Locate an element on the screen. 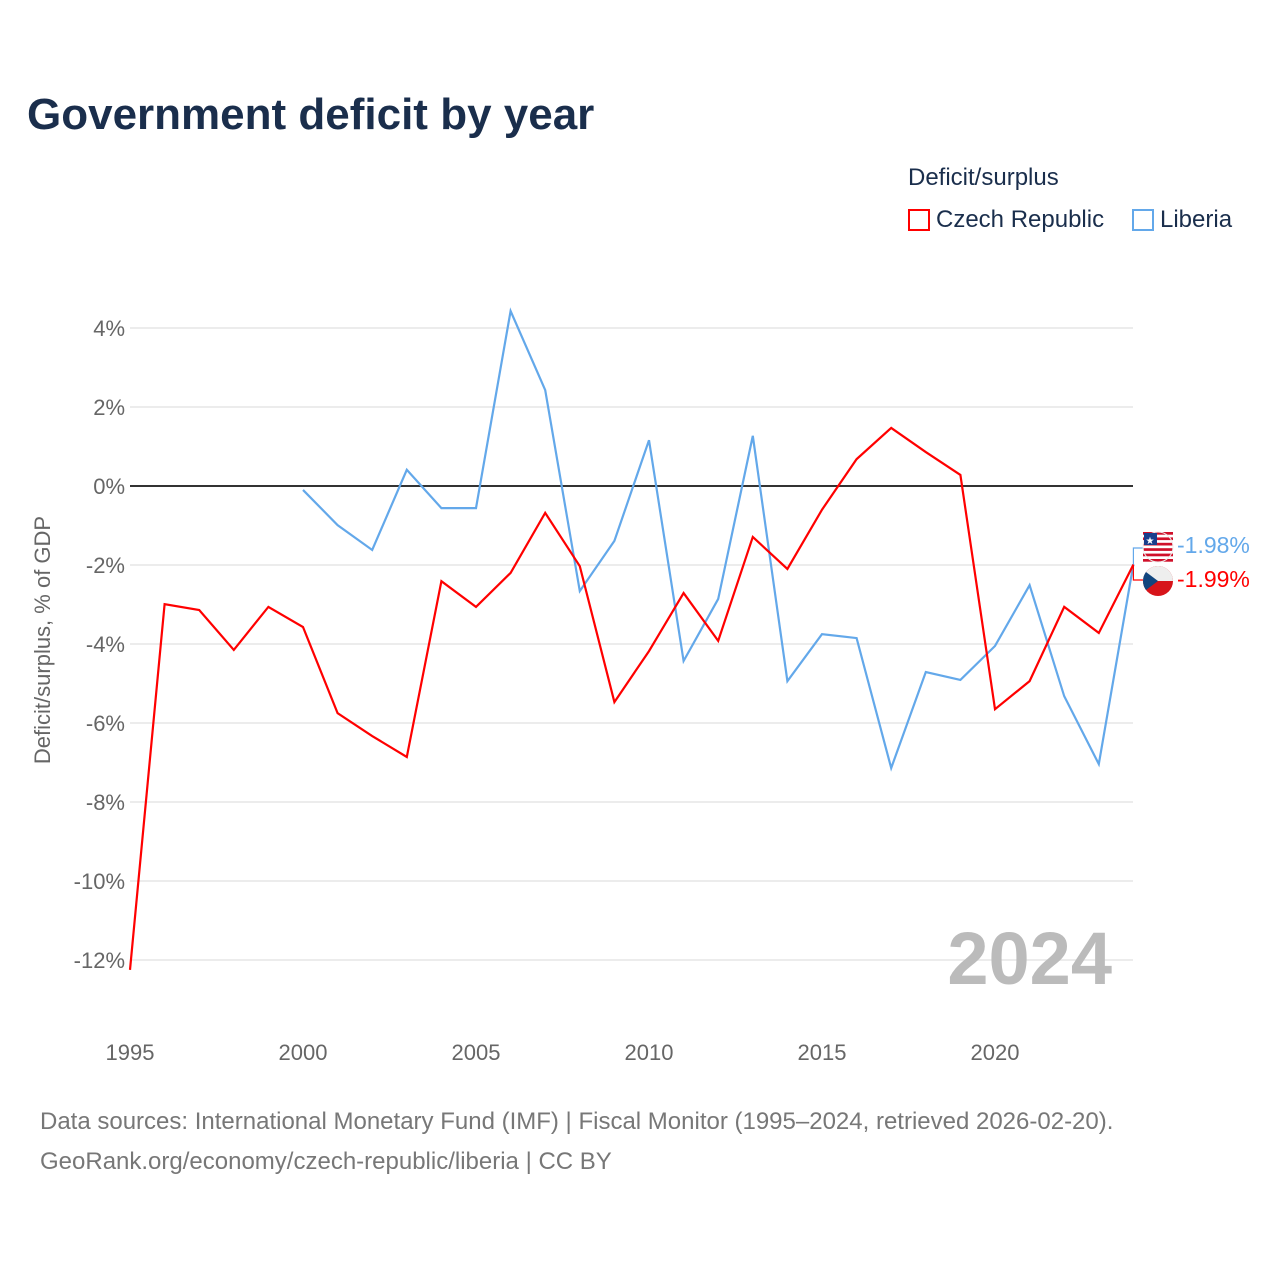  legend-title: Deficit/surplus is located at coordinates (983, 177).